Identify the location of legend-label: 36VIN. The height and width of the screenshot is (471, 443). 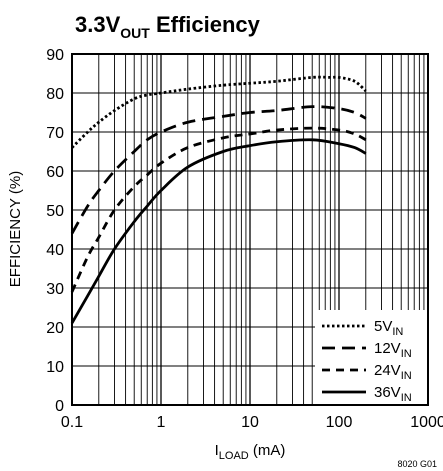
(393, 394).